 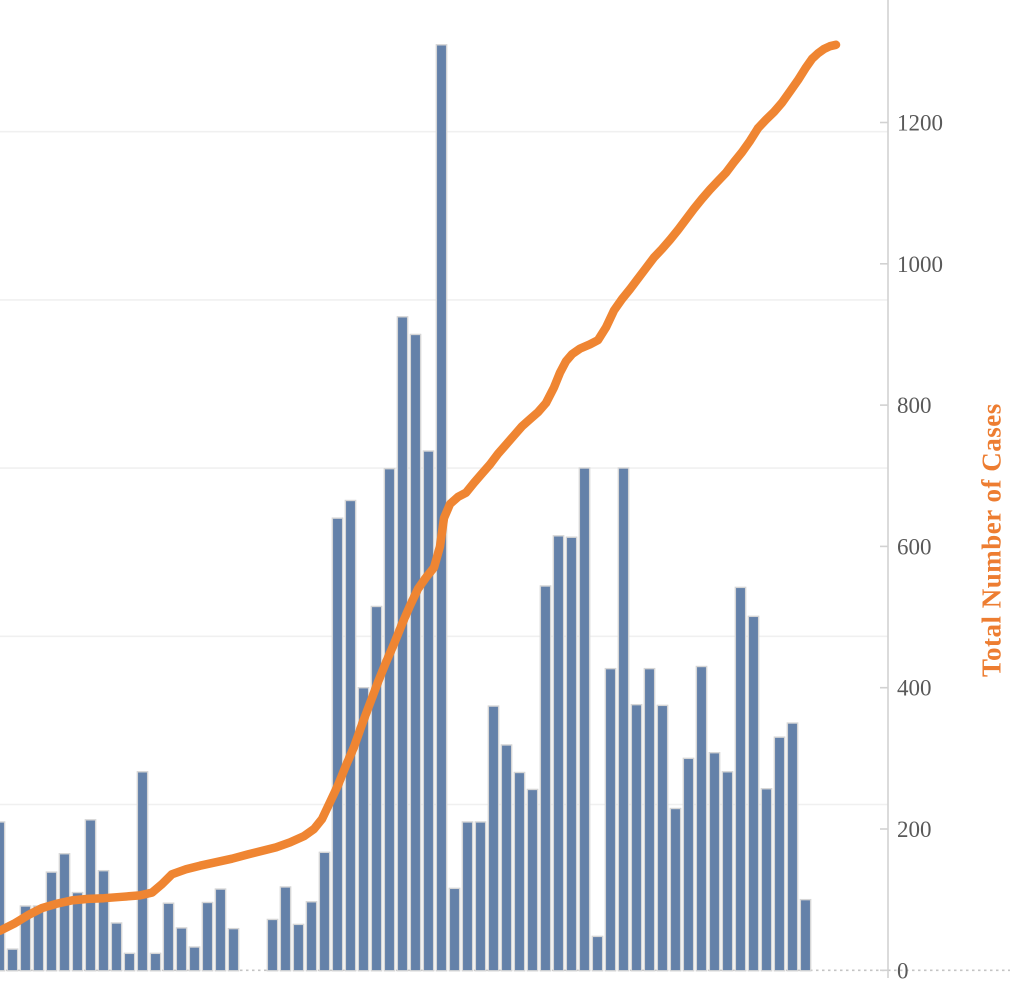 What do you see at coordinates (903, 970) in the screenshot?
I see `axis-tick-label: 0` at bounding box center [903, 970].